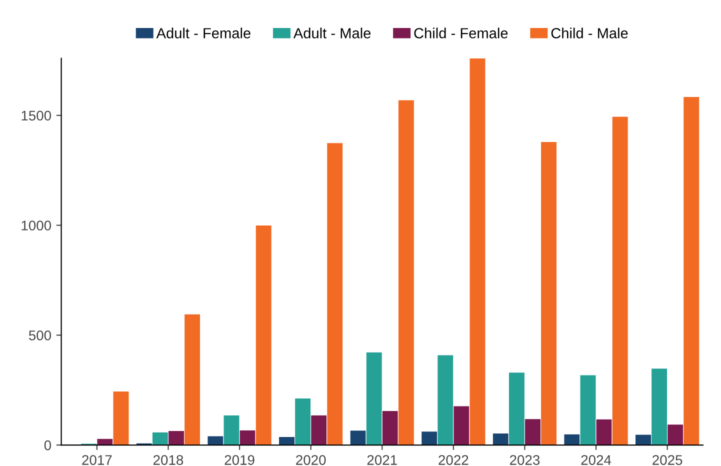 The image size is (721, 466). I want to click on legend-label: Adult - Male, so click(332, 33).